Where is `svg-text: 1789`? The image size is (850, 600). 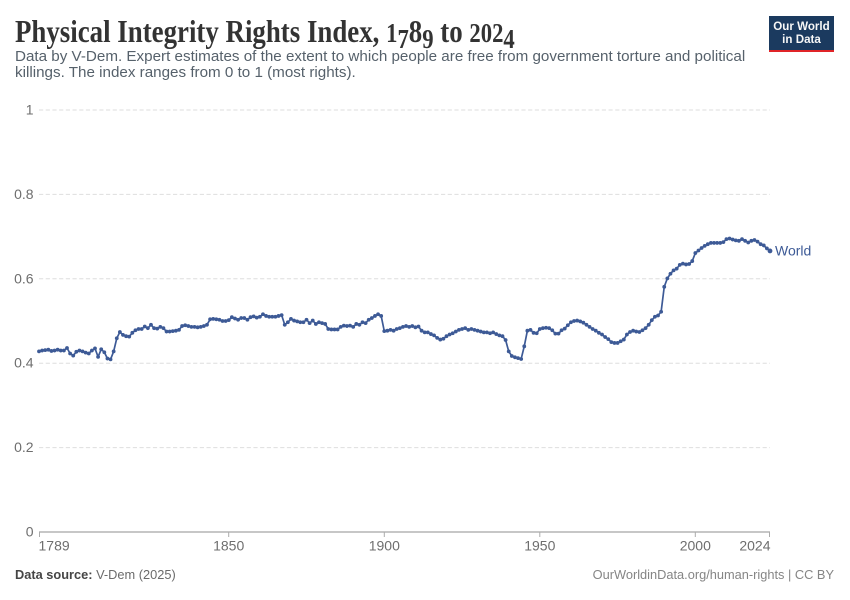
svg-text: 1789 is located at coordinates (54, 546).